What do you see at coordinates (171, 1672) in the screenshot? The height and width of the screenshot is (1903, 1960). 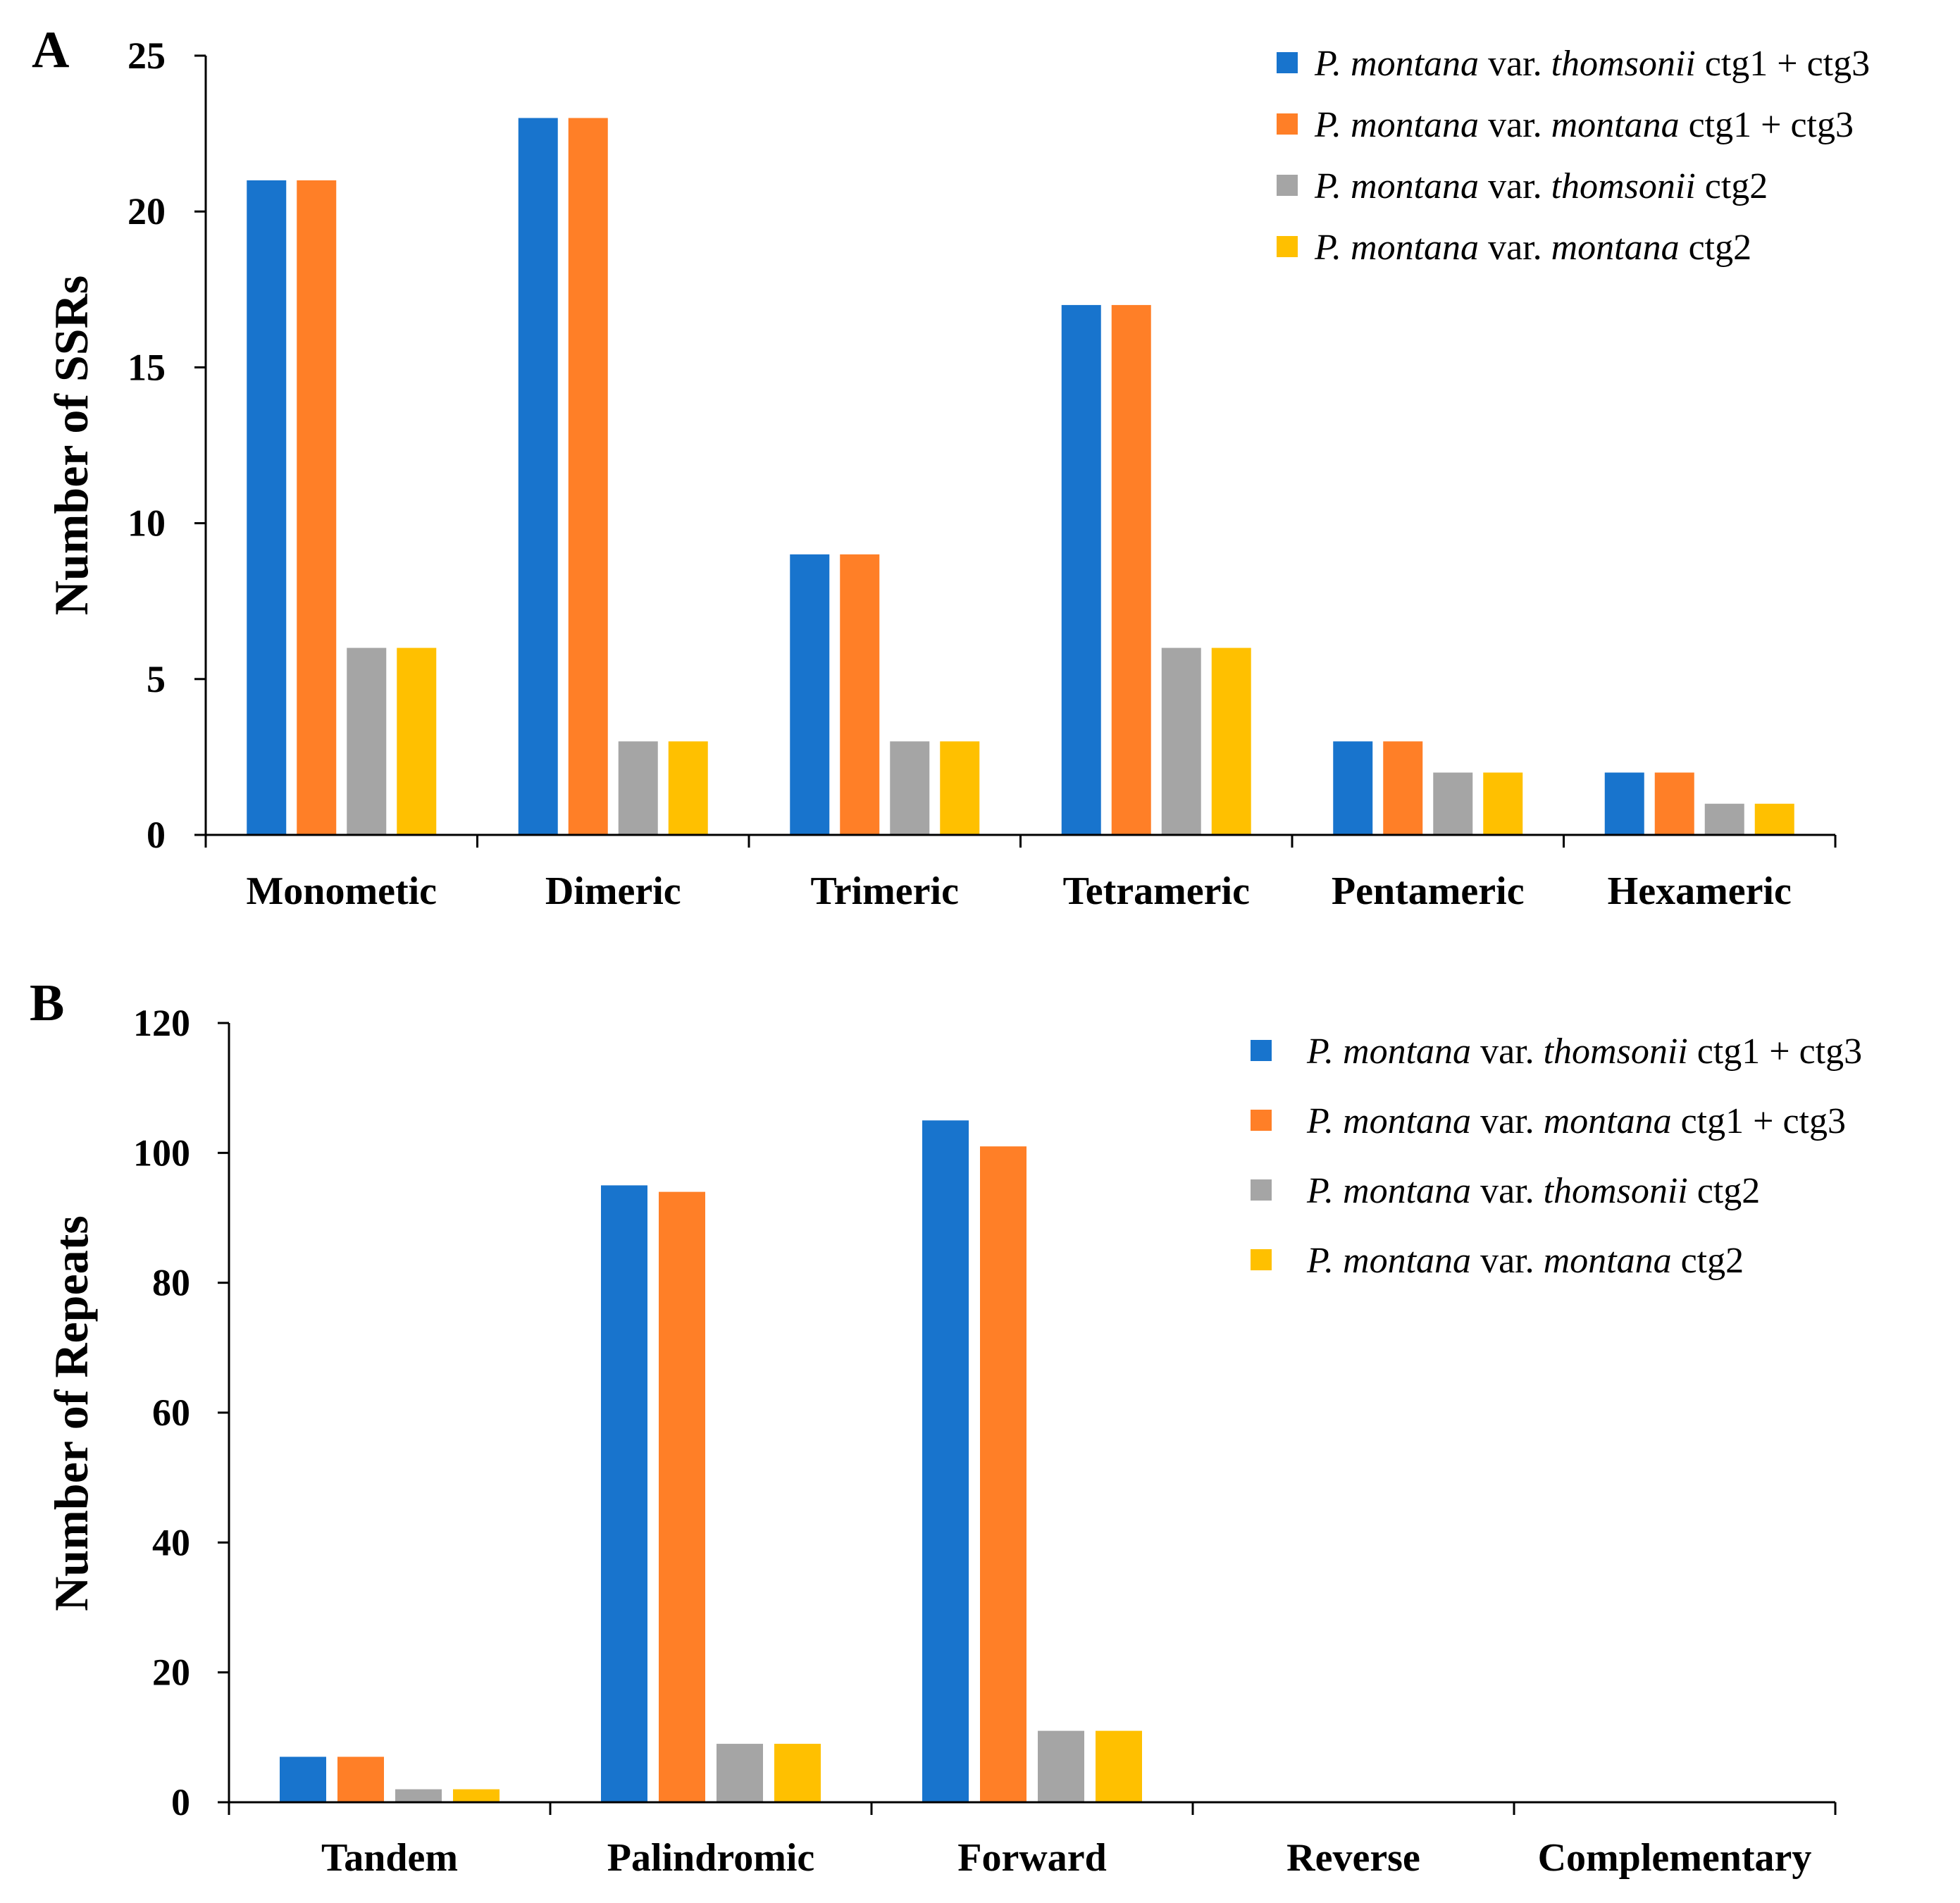 I see `panel-b-y-tick-label: 20` at bounding box center [171, 1672].